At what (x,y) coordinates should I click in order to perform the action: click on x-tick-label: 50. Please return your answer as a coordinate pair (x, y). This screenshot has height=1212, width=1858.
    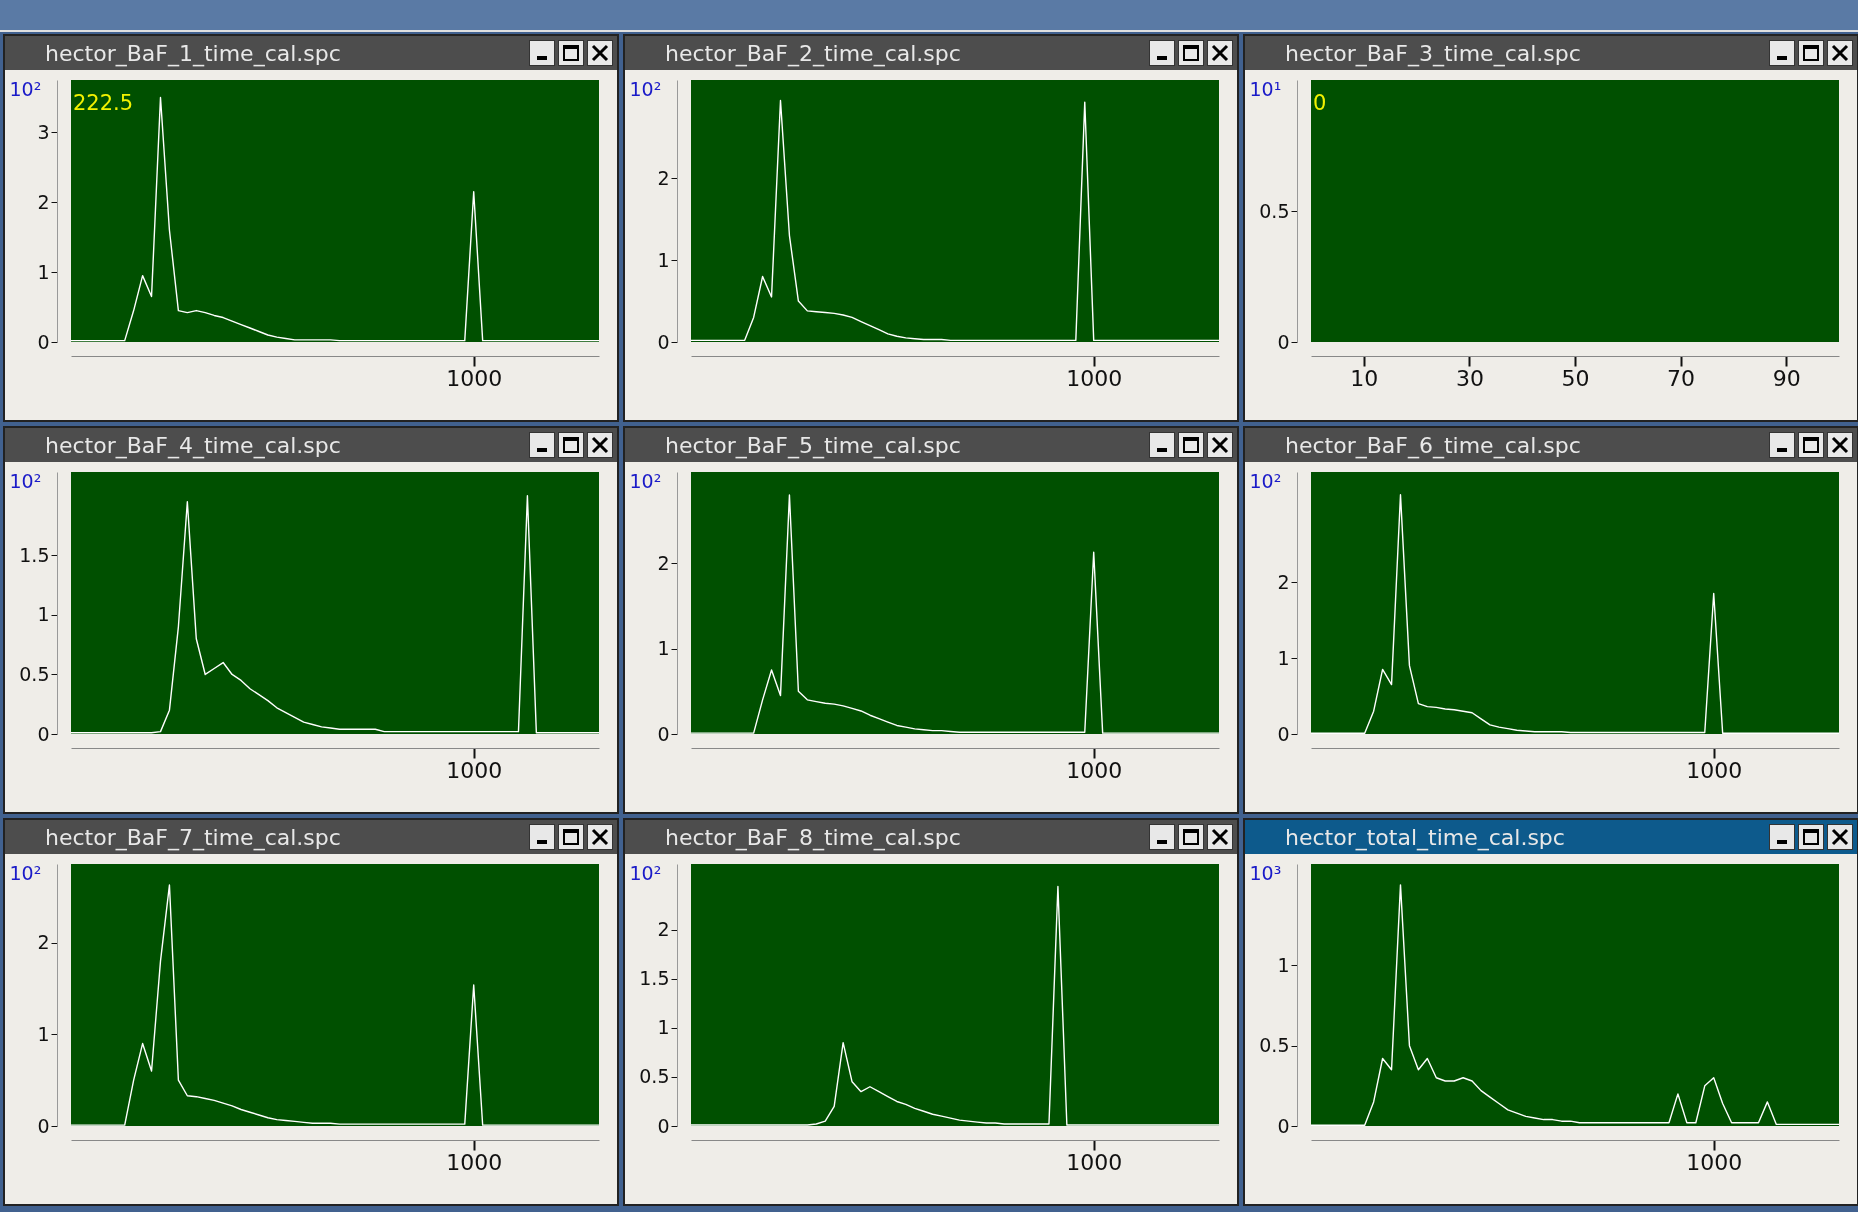
    Looking at the image, I should click on (1575, 378).